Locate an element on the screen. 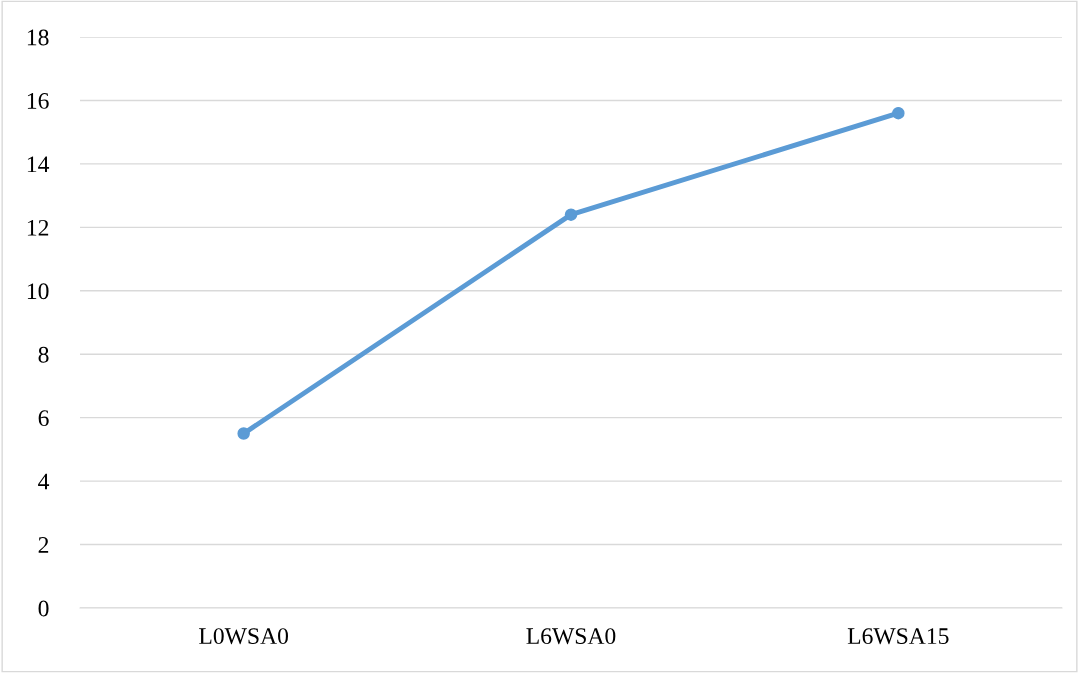  y-tick-label: 0 is located at coordinates (43, 608).